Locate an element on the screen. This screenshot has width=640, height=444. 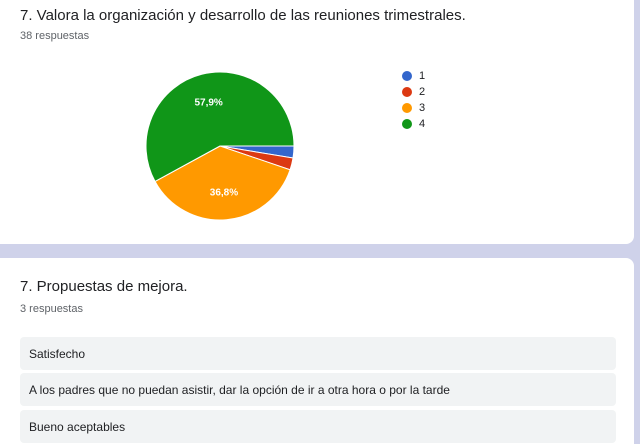
legend-item-2: 2 is located at coordinates (413, 92).